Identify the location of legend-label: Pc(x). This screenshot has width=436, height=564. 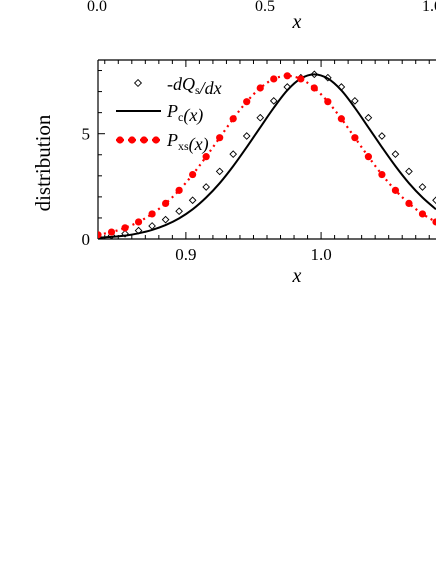
(184, 113).